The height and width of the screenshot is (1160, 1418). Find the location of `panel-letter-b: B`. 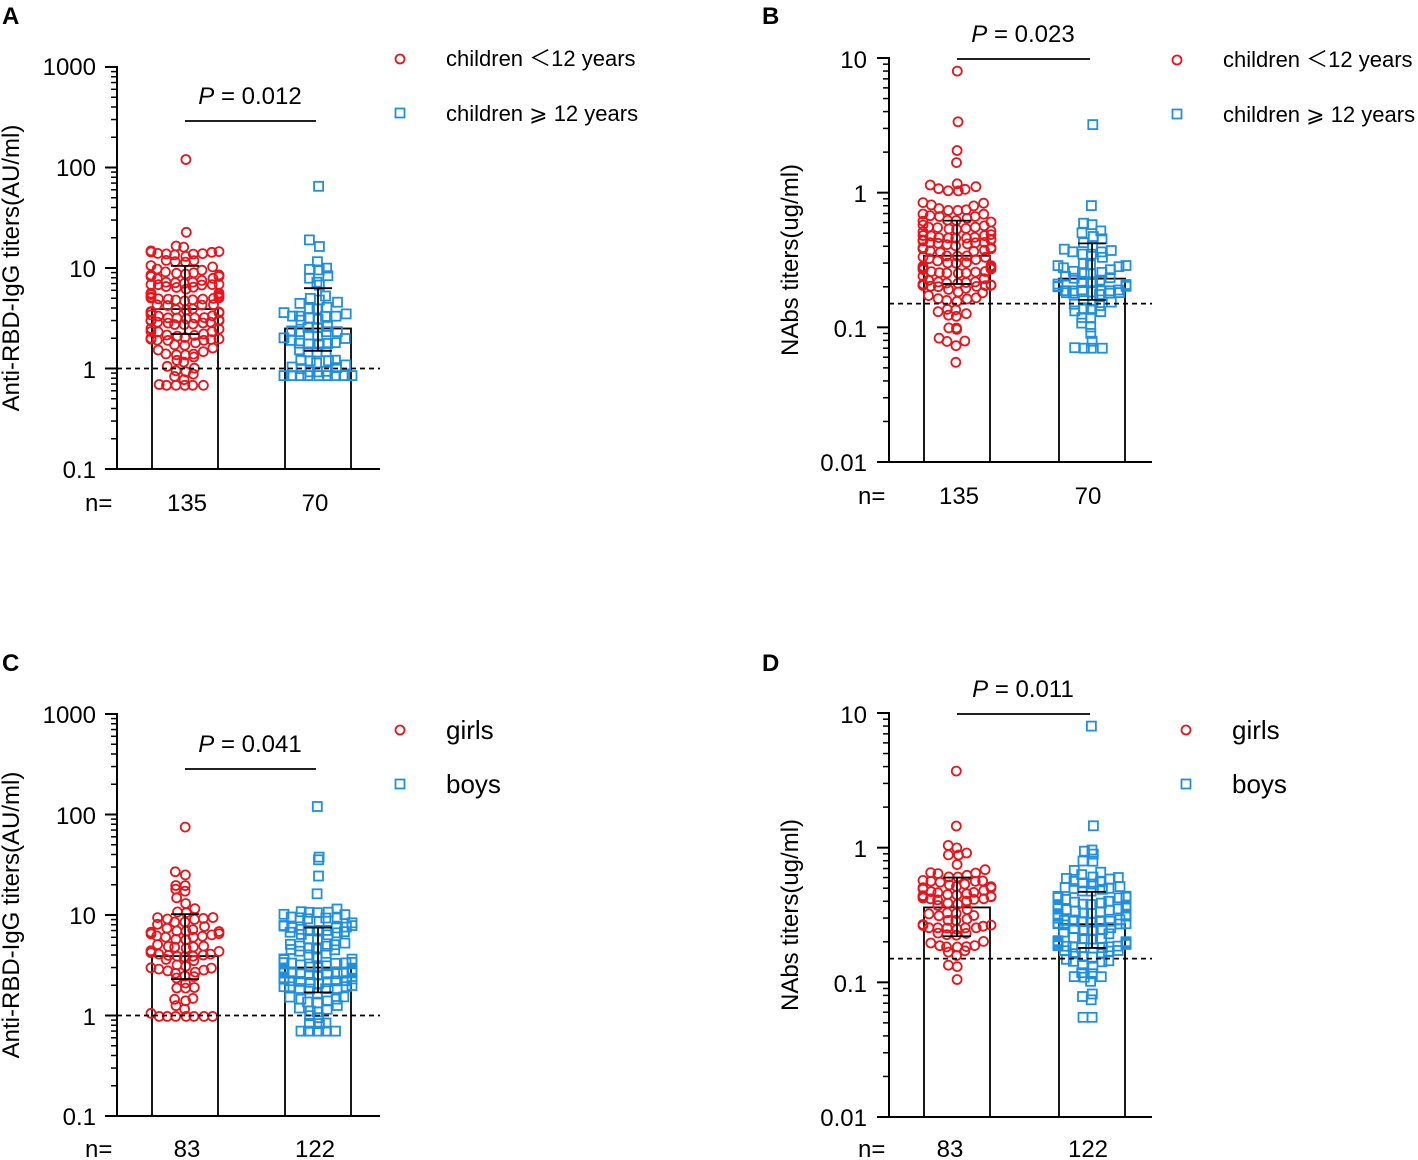

panel-letter-b: B is located at coordinates (770, 16).